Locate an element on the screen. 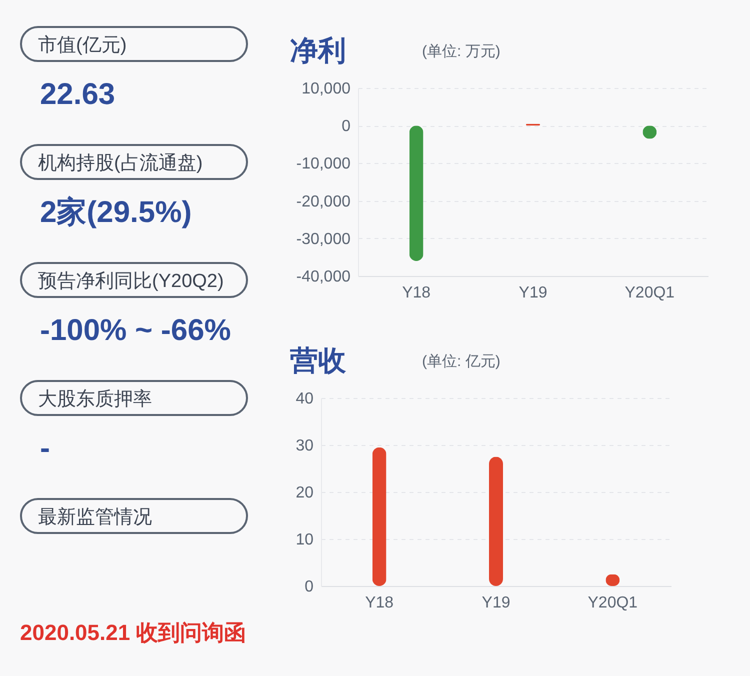  text: 预告净利同比(Y20Q2) is located at coordinates (134, 280).